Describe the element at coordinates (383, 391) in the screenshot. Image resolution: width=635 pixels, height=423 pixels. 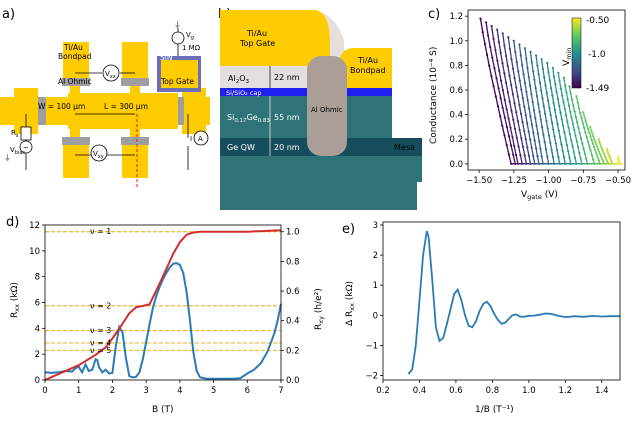
I see `e-xtick-label-0: 0.2` at that location.